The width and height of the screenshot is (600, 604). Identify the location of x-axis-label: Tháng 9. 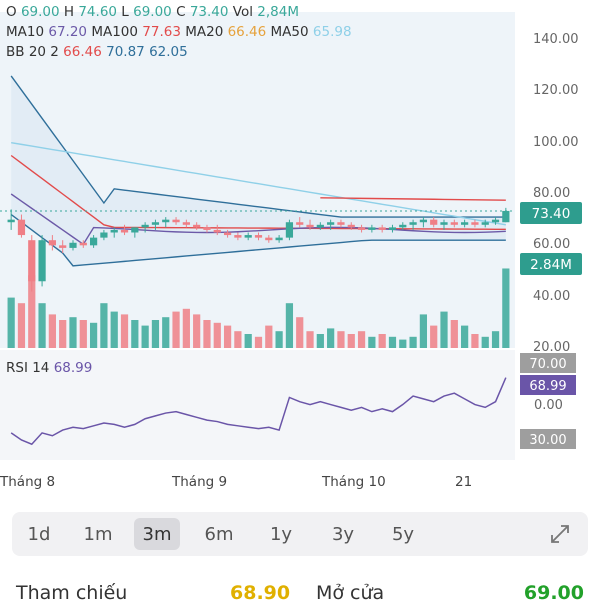
(199, 482).